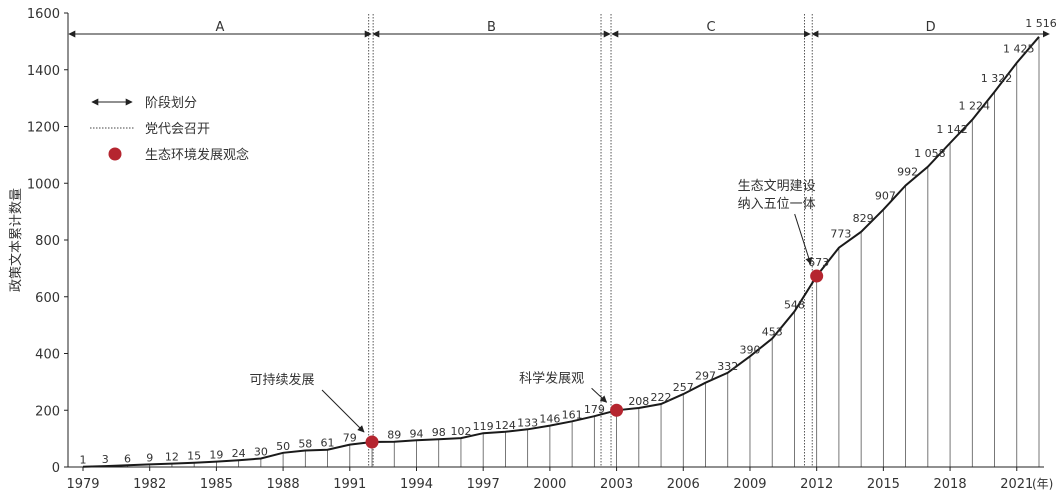 Image resolution: width=1060 pixels, height=500 pixels. I want to click on legend-dot-symbol, so click(115, 154).